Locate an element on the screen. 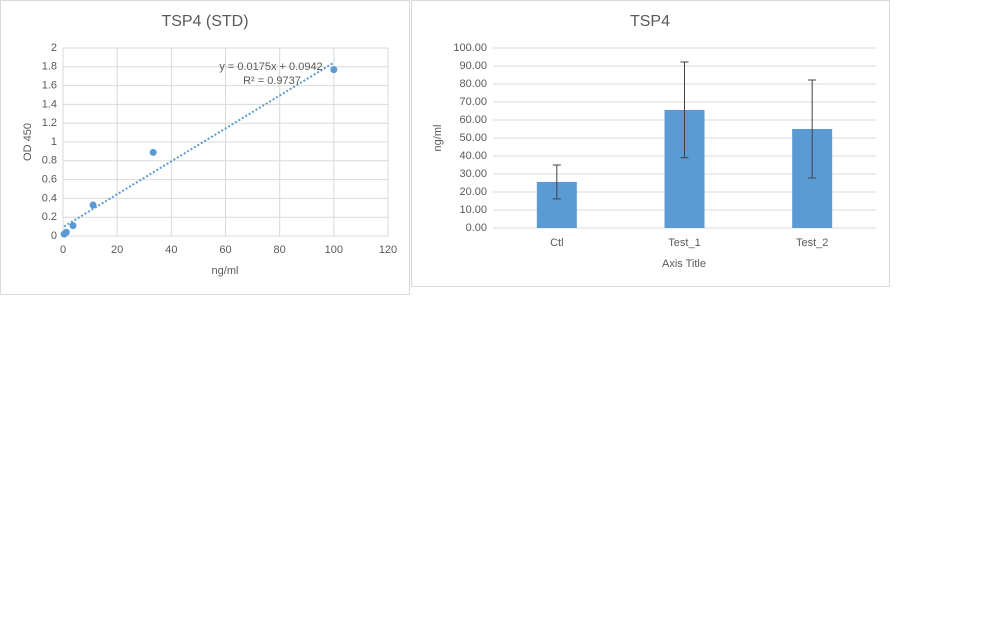 This screenshot has width=1008, height=630. y-tick-label: 2 is located at coordinates (54, 48).